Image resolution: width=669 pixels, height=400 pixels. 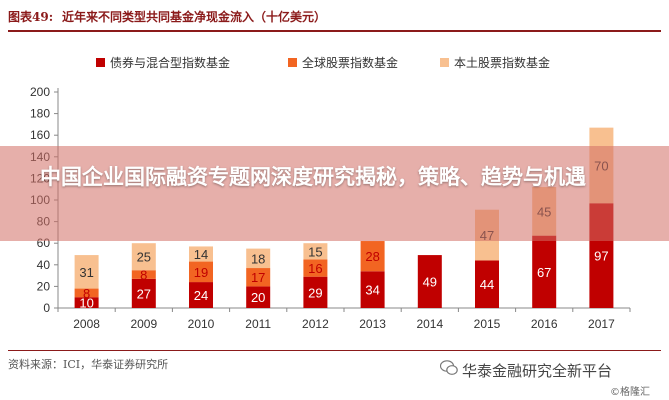 What do you see at coordinates (449, 367) in the screenshot?
I see `wechat-icon` at bounding box center [449, 367].